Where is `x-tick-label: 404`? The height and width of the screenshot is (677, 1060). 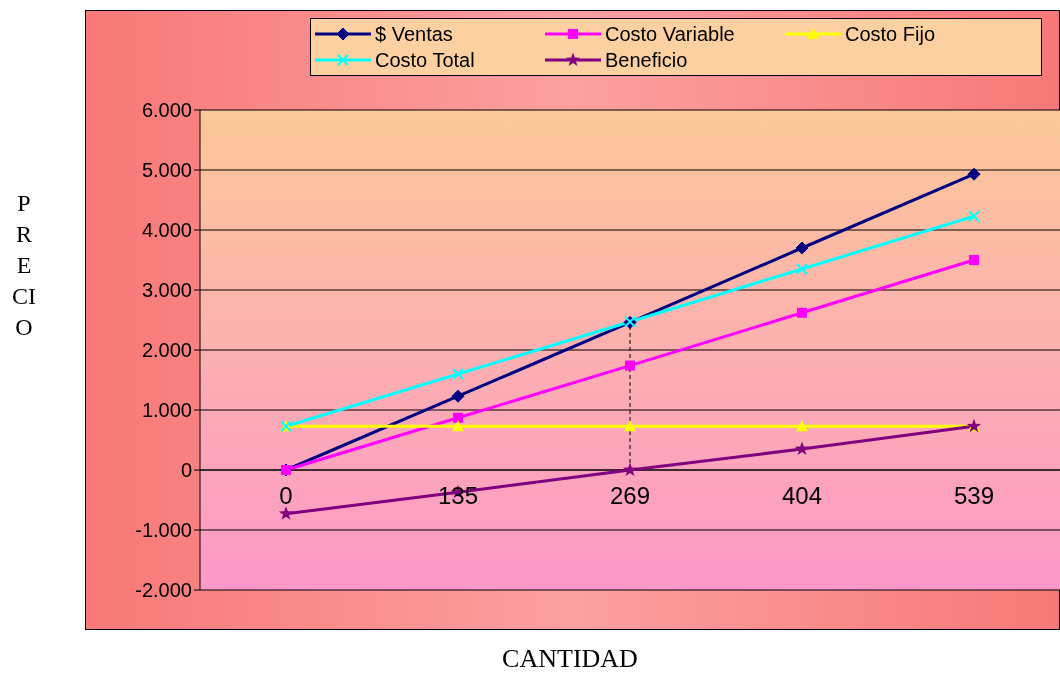
x-tick-label: 404 is located at coordinates (802, 495).